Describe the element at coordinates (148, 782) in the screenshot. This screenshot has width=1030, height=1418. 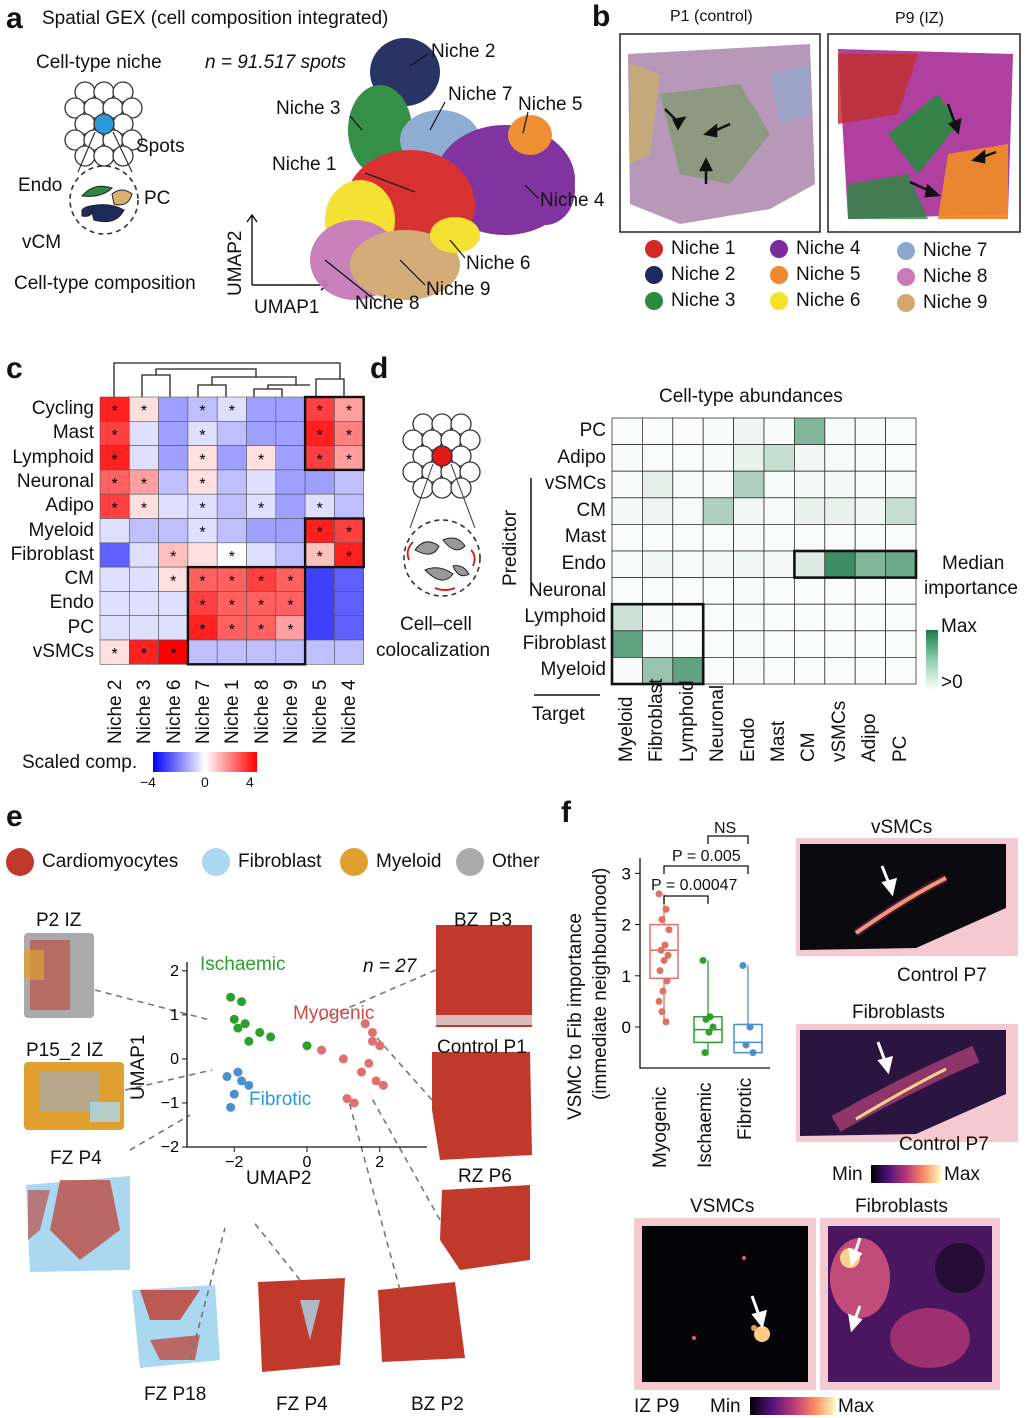
I see `colorbar-tick-neg4: −4` at that location.